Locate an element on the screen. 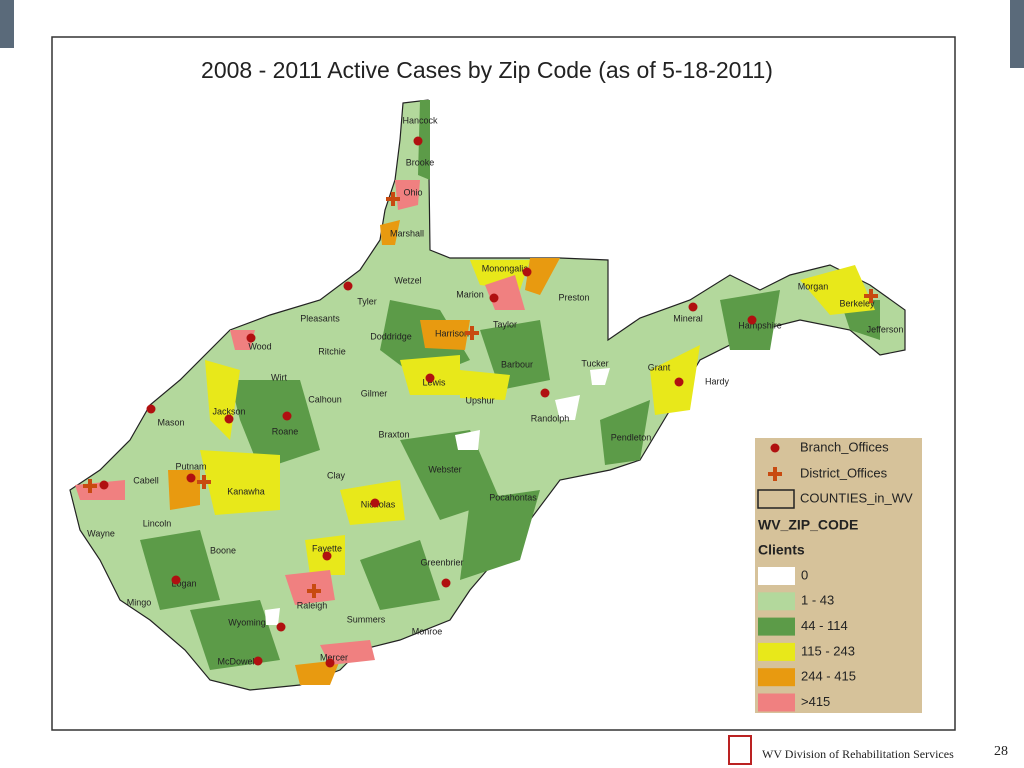 The image size is (1024, 768). county-label: Marshall is located at coordinates (407, 233).